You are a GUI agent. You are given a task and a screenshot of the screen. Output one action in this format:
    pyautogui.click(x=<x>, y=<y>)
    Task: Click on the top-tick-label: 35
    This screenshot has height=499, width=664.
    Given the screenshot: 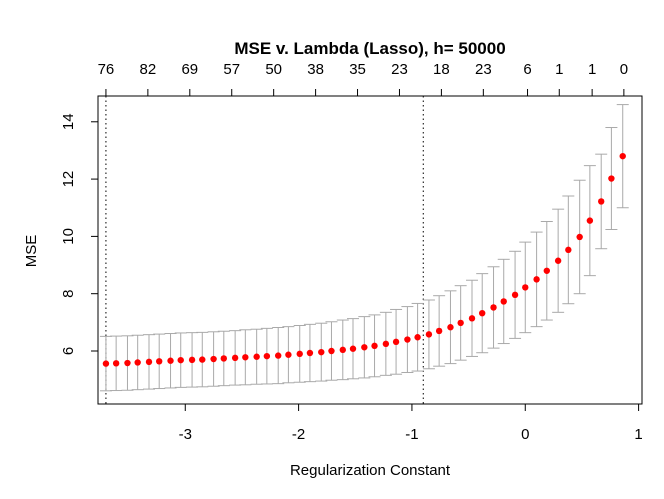 What is the action you would take?
    pyautogui.click(x=357, y=69)
    